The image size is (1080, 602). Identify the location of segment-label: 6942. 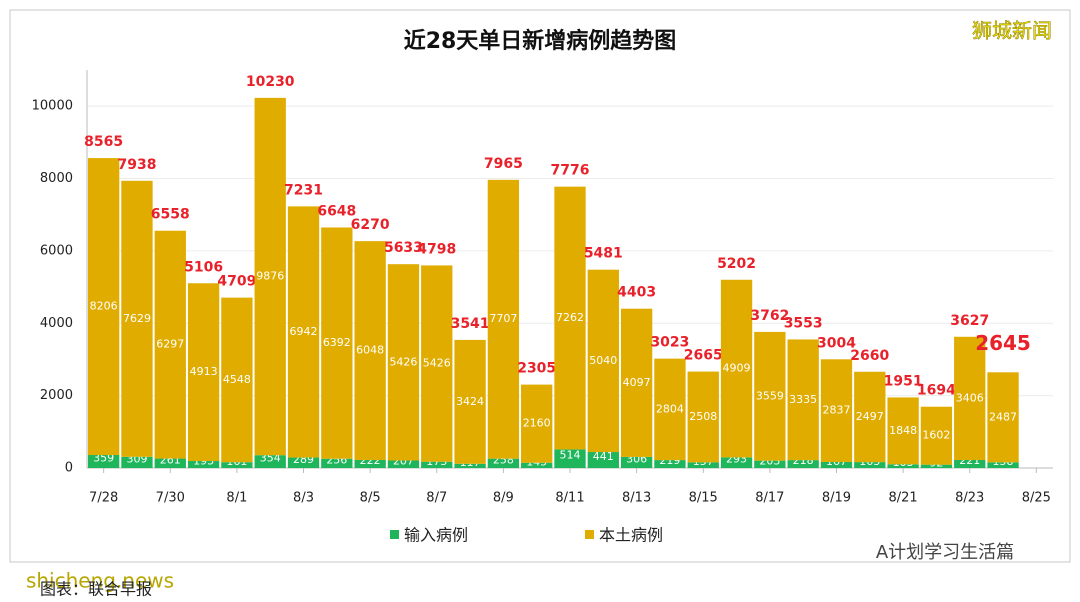
(304, 331).